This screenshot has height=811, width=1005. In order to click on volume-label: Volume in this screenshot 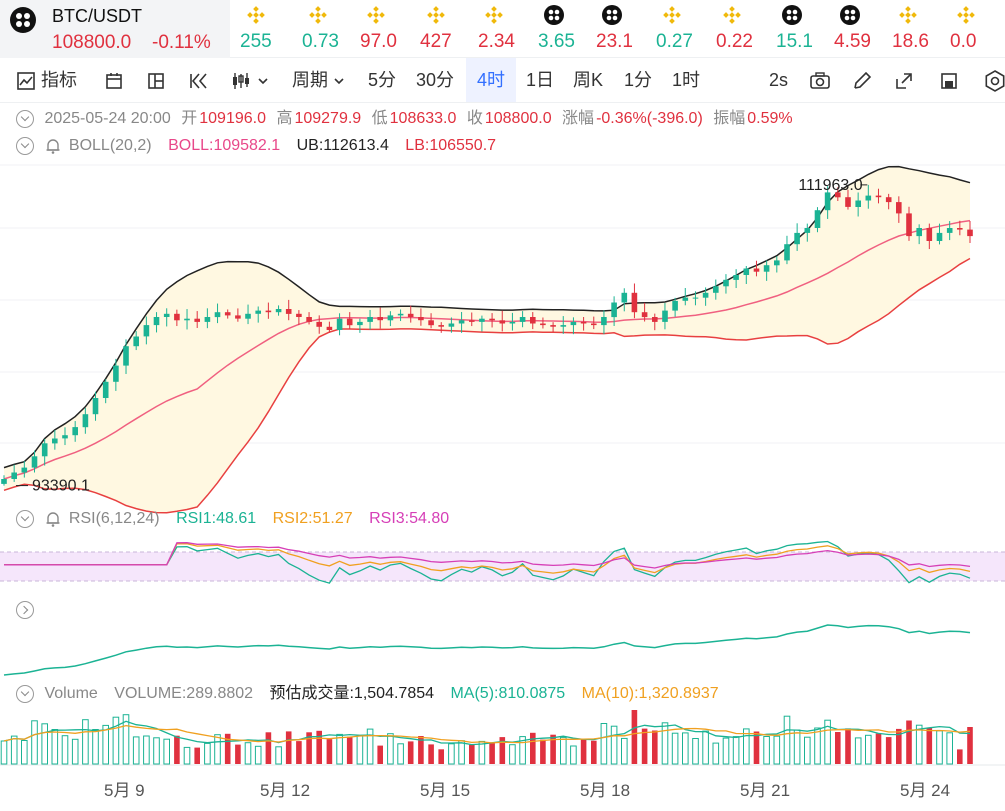, I will do `click(71, 693)`.